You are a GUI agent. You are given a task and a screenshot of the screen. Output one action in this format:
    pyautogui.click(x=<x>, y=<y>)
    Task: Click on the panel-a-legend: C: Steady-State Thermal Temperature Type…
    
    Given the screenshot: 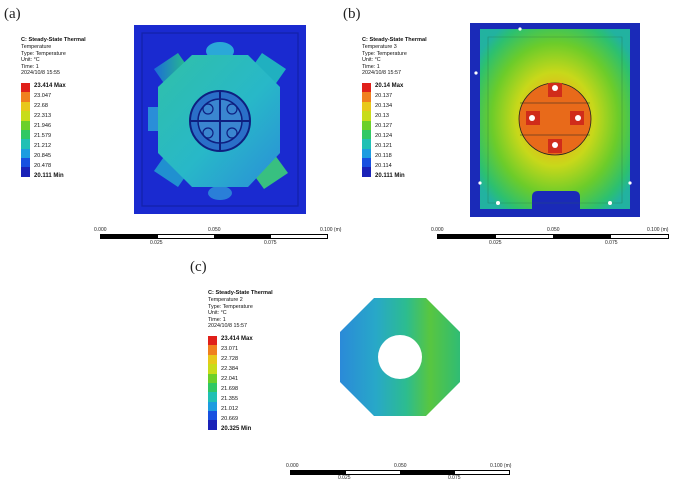 What is the action you would take?
    pyautogui.click(x=53, y=108)
    